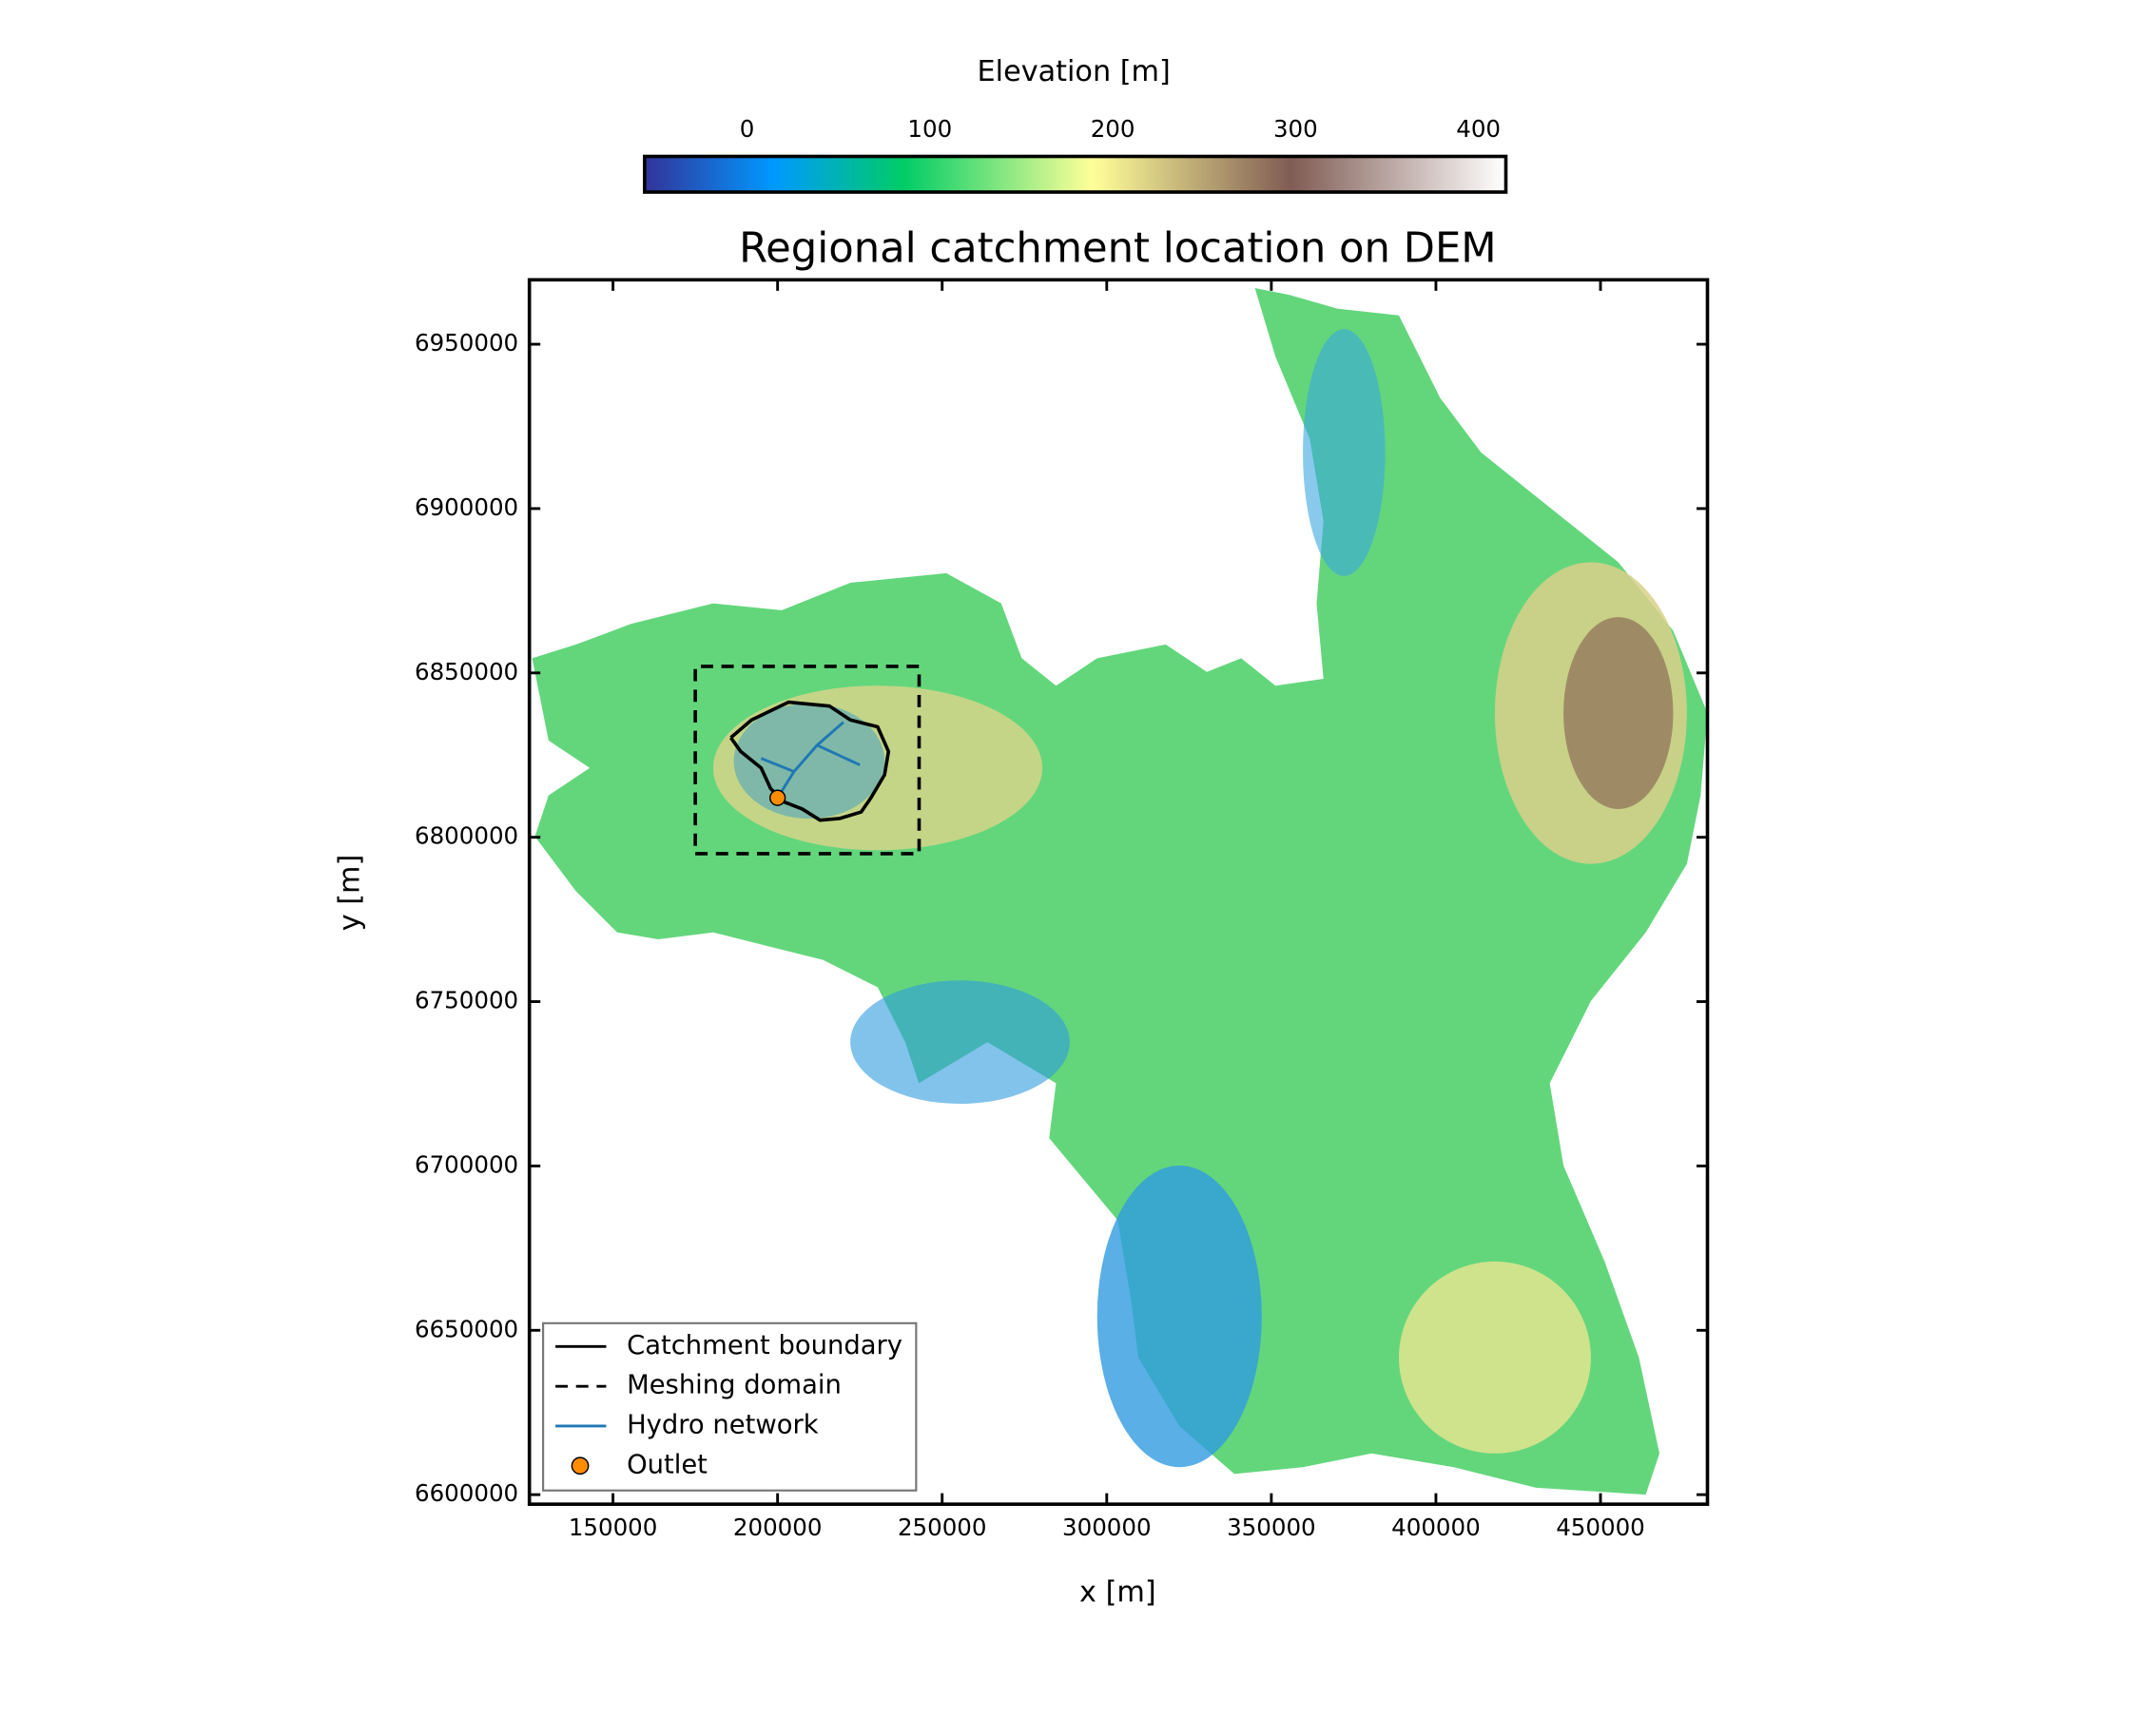 This screenshot has height=1736, width=2134. Describe the element at coordinates (747, 129) in the screenshot. I see `colorbar-tick-label: 0` at that location.